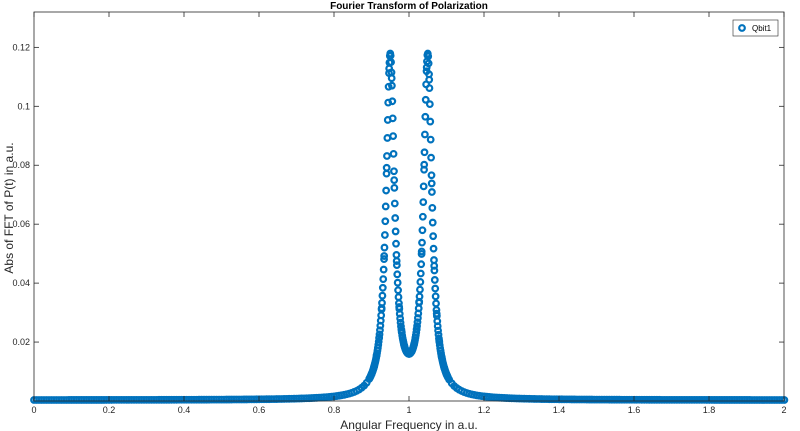  Describe the element at coordinates (21, 342) in the screenshot. I see `y-tick-label: 0.02` at that location.